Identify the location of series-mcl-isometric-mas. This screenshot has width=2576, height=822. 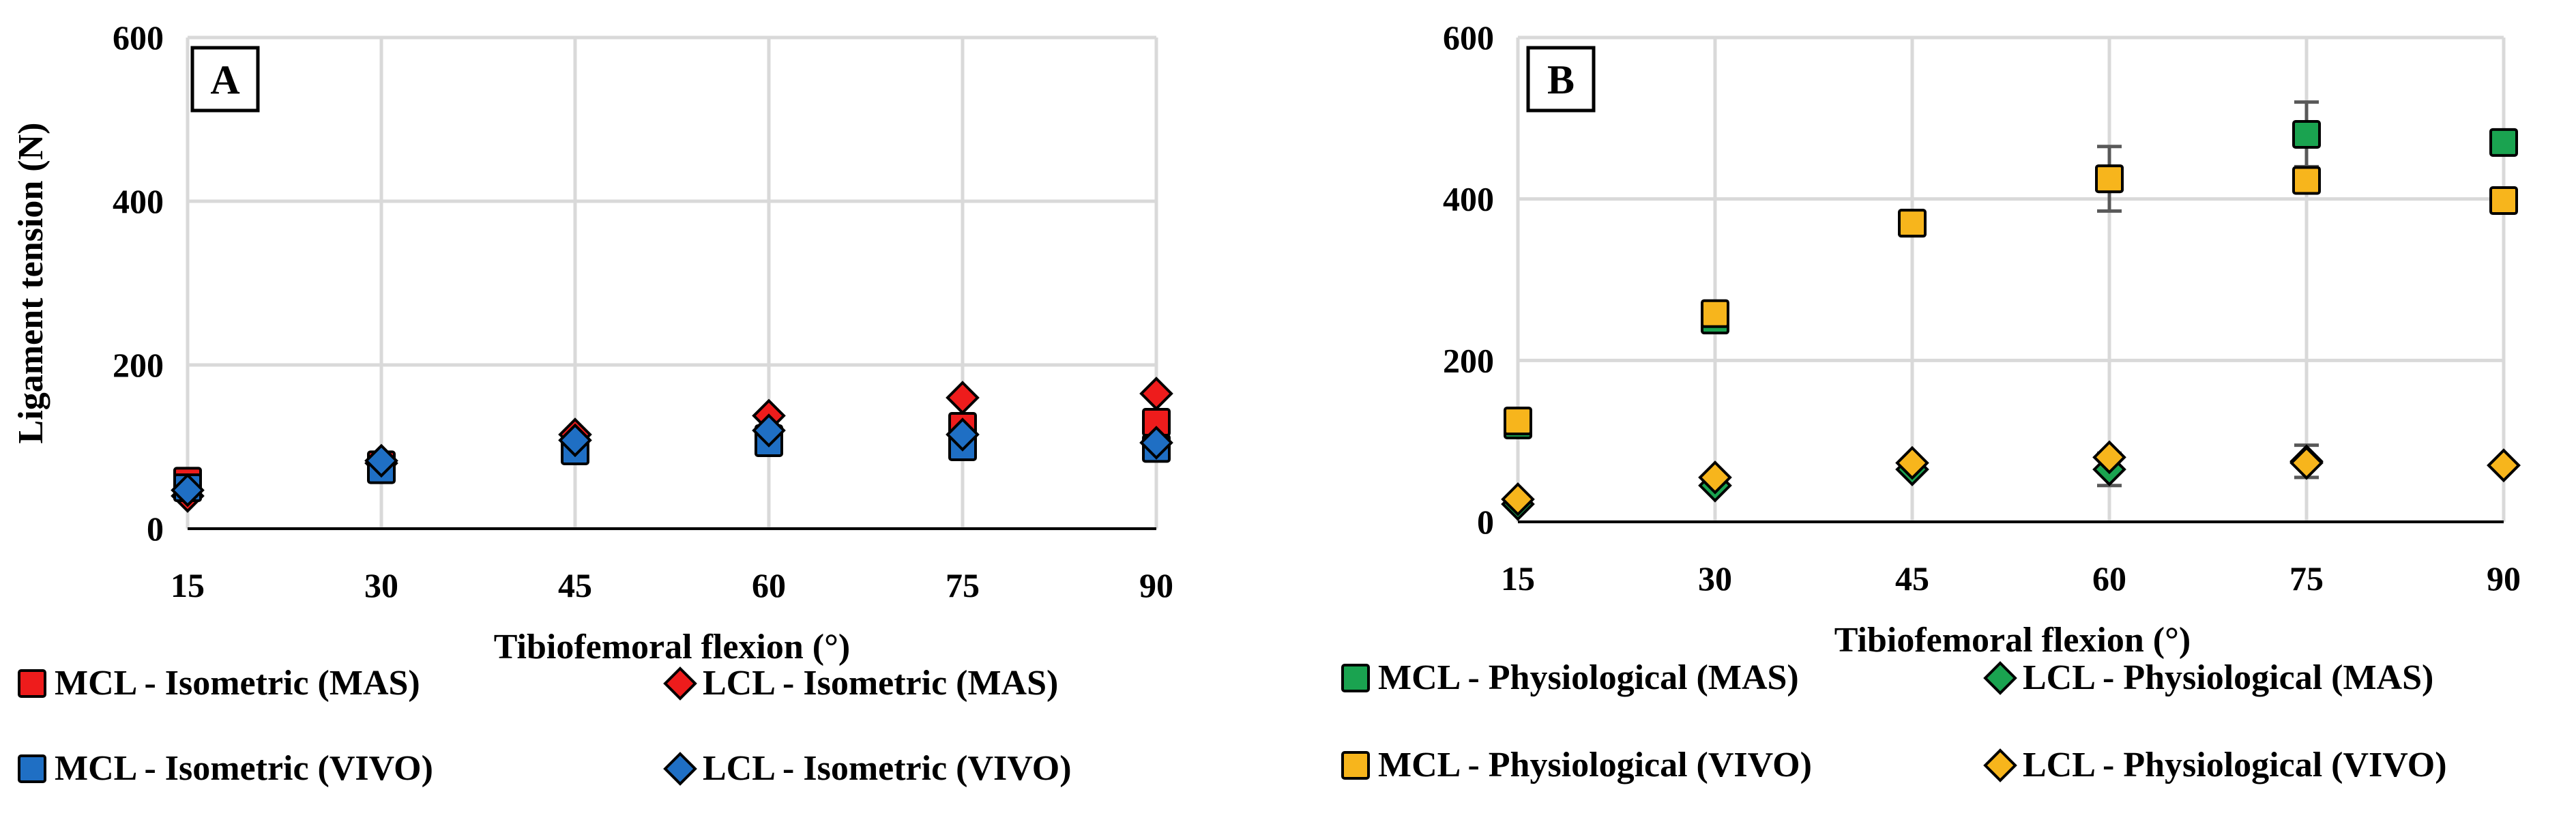
(672, 452).